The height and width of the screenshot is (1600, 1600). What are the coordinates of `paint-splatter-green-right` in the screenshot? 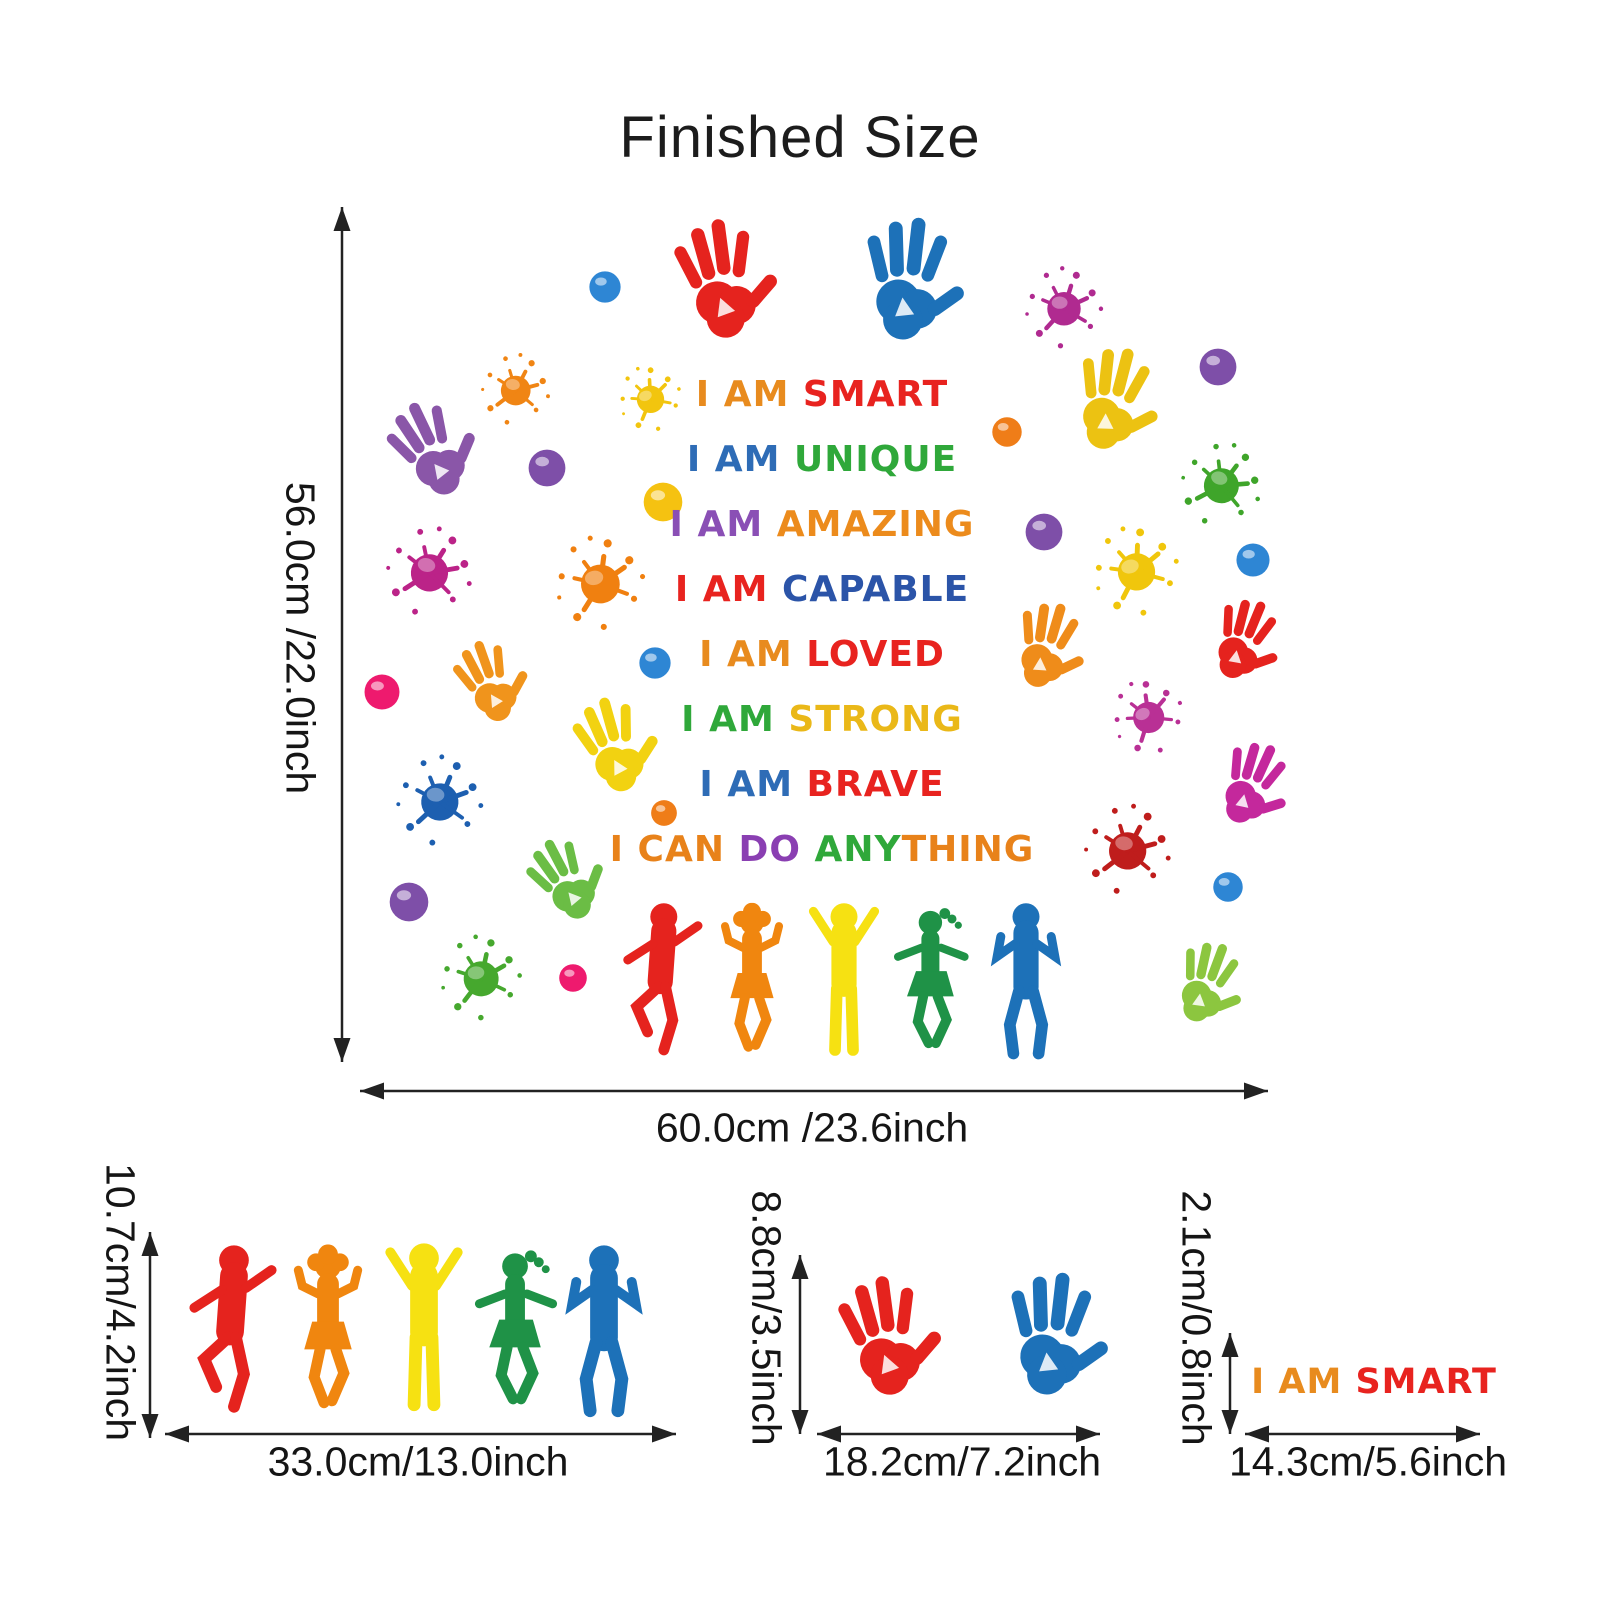 It's located at (1222, 484).